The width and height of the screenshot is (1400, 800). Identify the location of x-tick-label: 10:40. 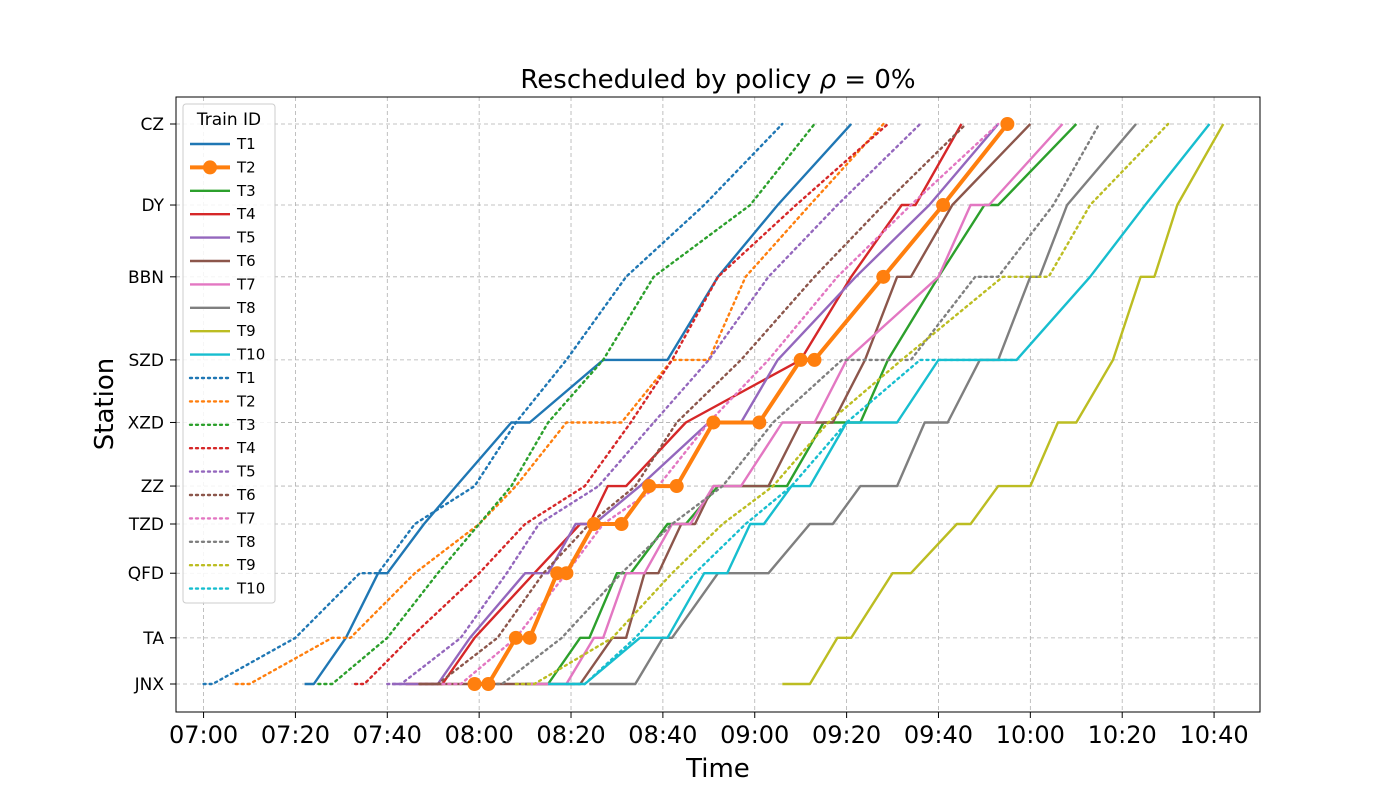
(1213, 735).